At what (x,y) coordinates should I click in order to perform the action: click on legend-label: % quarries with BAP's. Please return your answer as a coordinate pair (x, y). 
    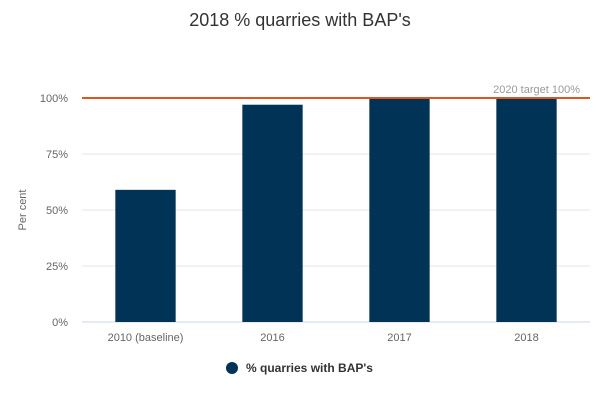
    Looking at the image, I should click on (309, 368).